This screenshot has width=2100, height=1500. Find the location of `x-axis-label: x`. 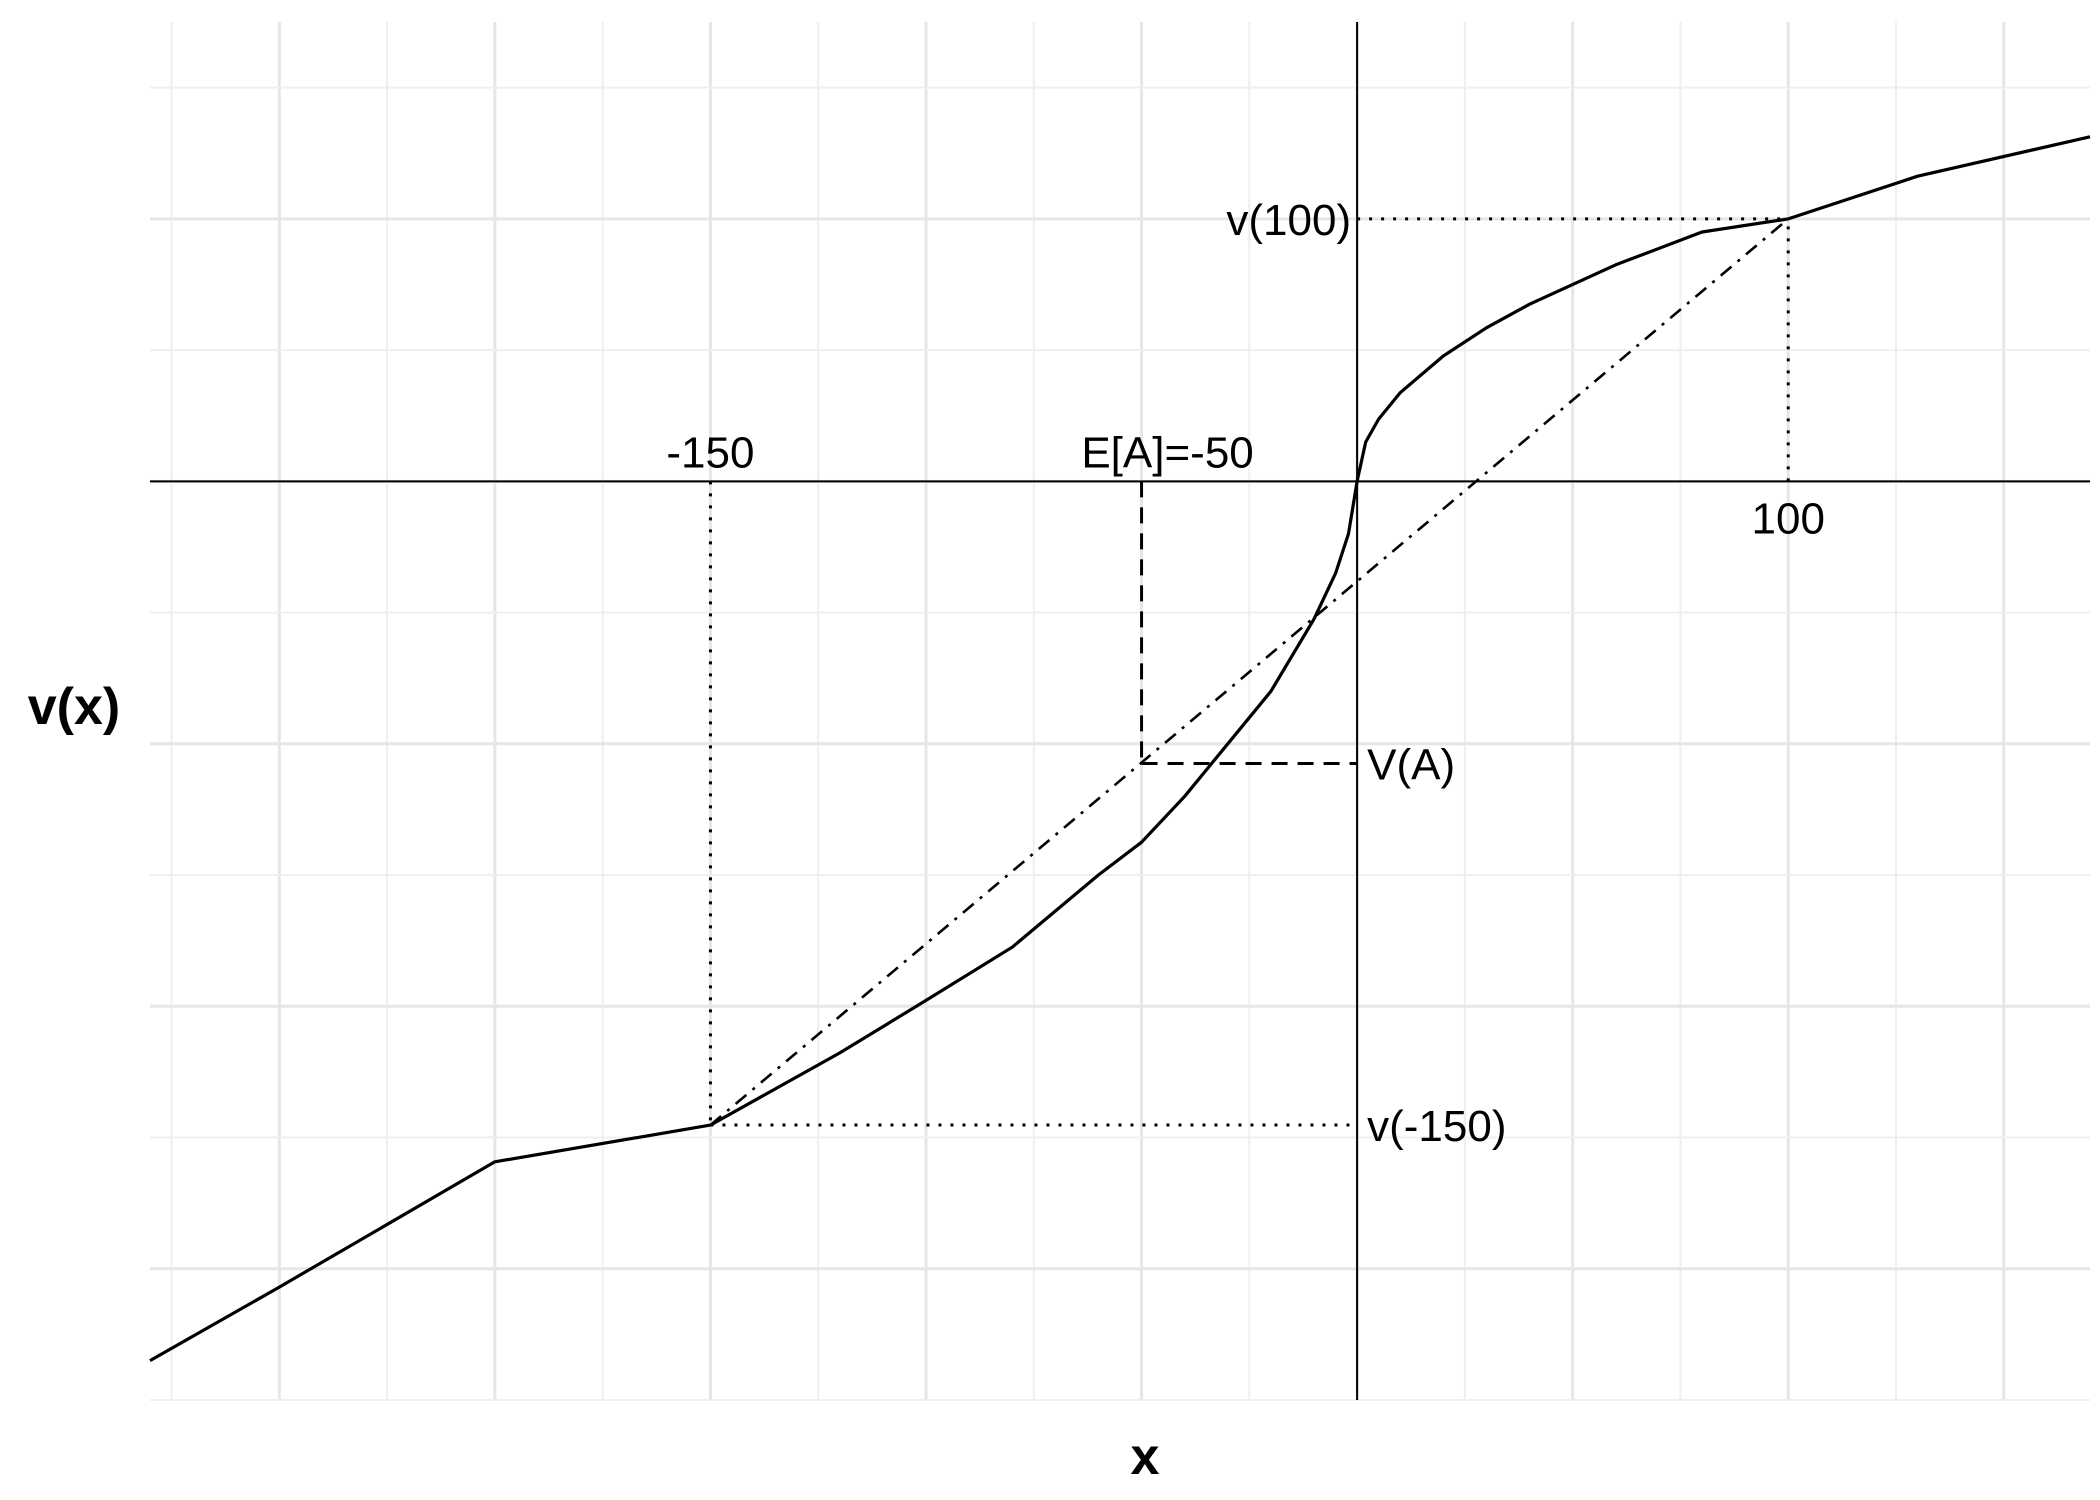

x-axis-label: x is located at coordinates (1145, 1457).